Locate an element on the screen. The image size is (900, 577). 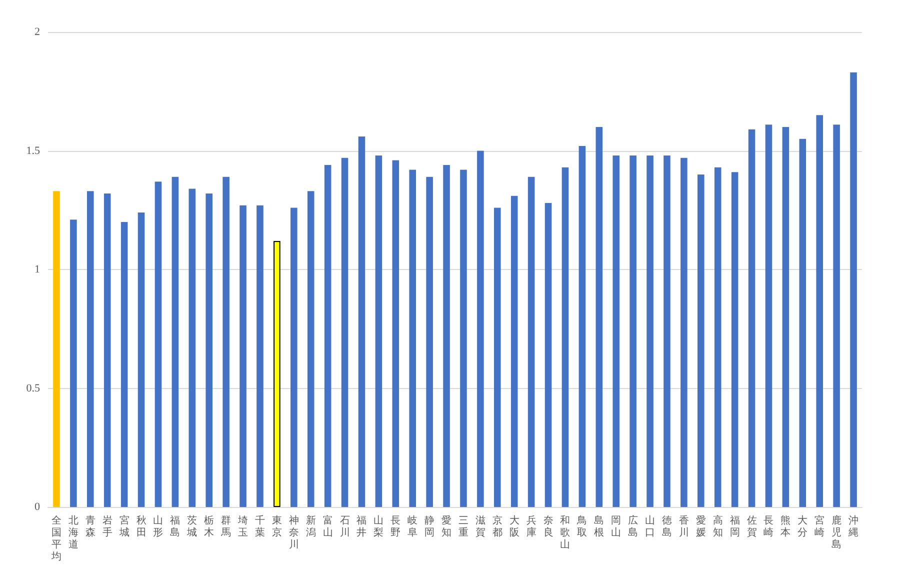
x-tick-label: 鹿児島 is located at coordinates (837, 532).